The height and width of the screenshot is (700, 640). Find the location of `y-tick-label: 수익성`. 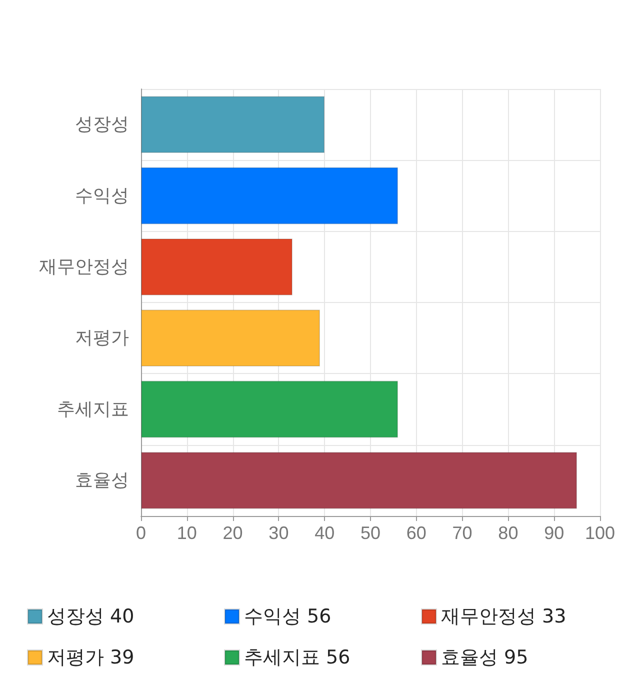

y-tick-label: 수익성 is located at coordinates (102, 195).